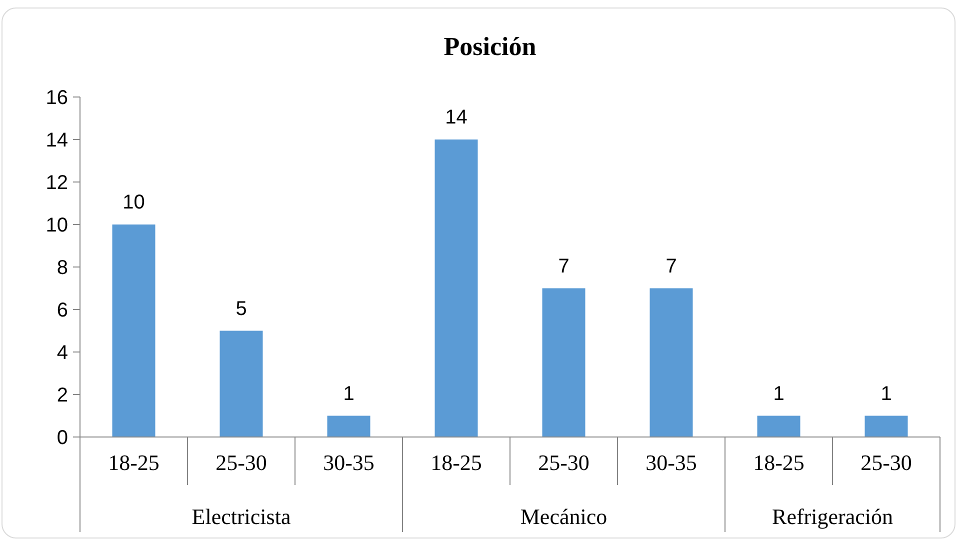 The height and width of the screenshot is (542, 961). What do you see at coordinates (241, 516) in the screenshot?
I see `text: Electricista` at bounding box center [241, 516].